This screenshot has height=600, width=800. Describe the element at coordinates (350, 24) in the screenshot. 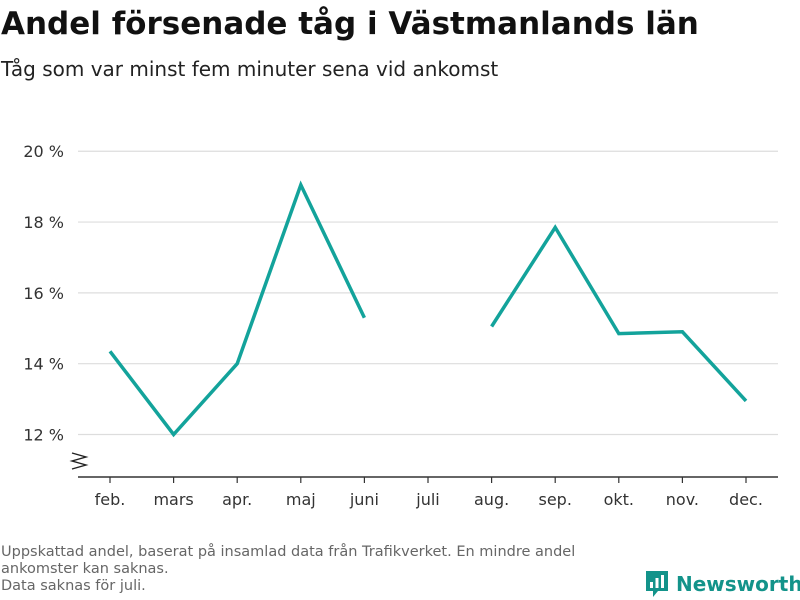

I see `chart-title: Andel försenade tåg i Västmanlands län` at that location.